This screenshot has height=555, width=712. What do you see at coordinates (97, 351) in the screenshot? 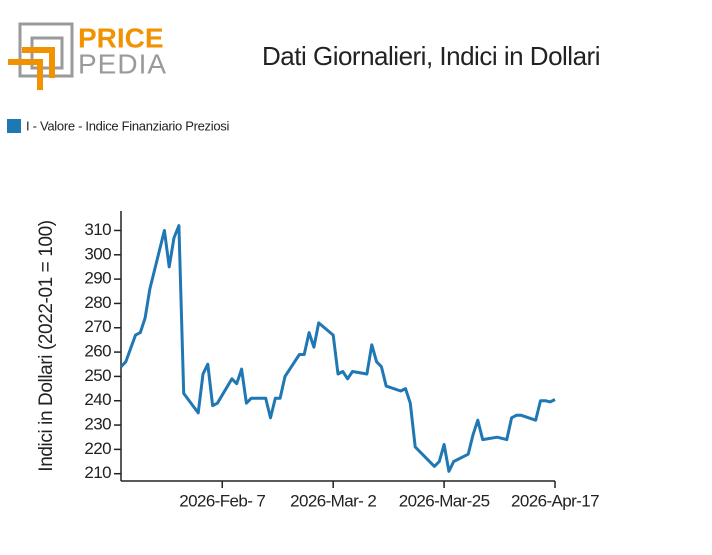
I see `y-tick-label: 260` at bounding box center [97, 351].